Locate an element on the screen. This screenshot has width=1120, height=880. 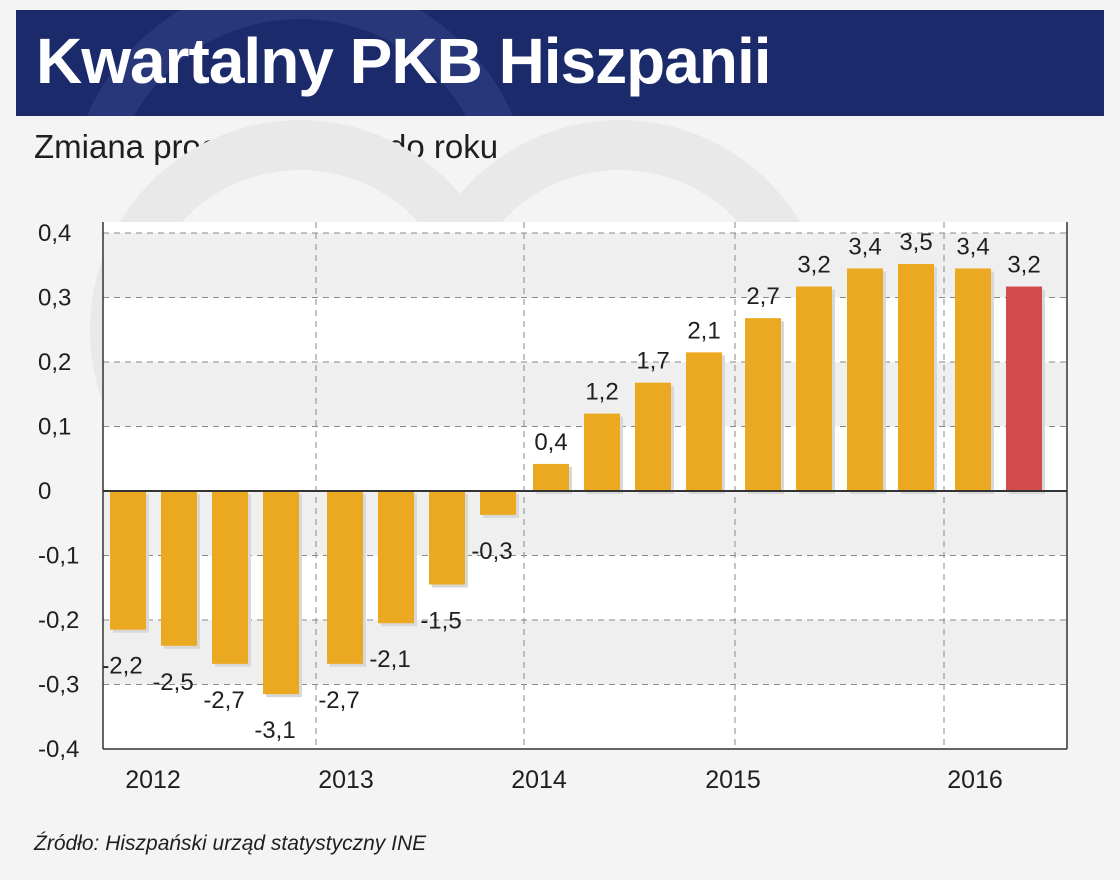
title-bar: Kwartalny PKB Hiszpanii is located at coordinates (560, 63).